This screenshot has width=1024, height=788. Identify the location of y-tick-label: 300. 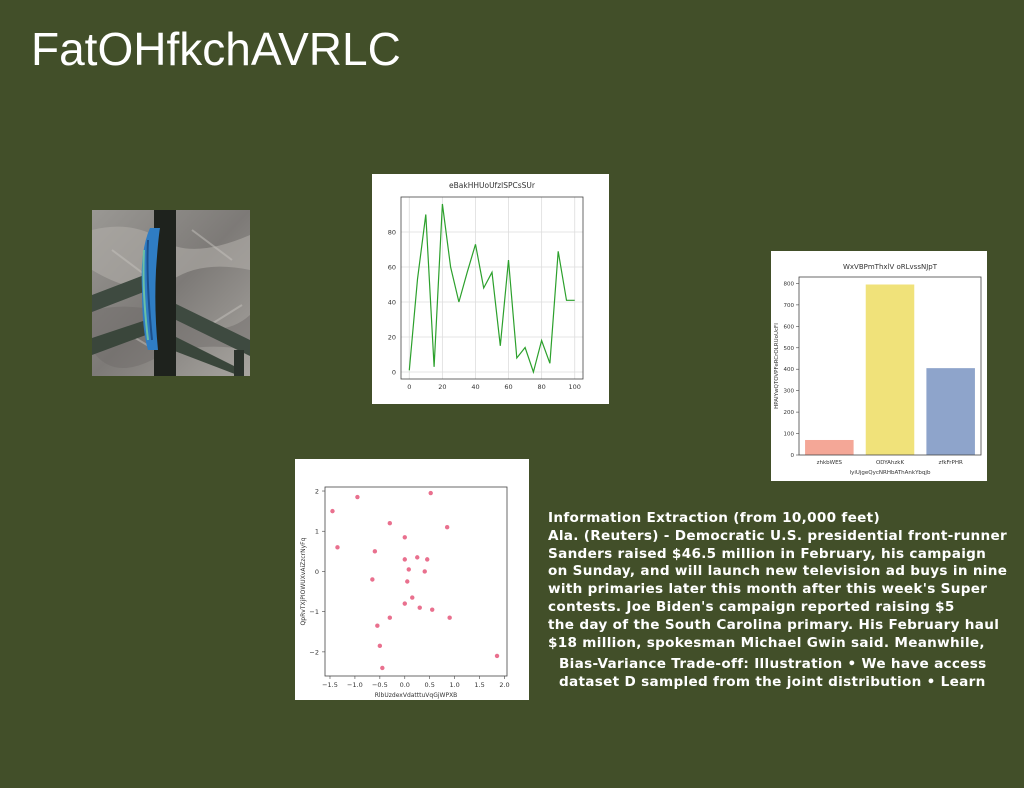
(789, 392).